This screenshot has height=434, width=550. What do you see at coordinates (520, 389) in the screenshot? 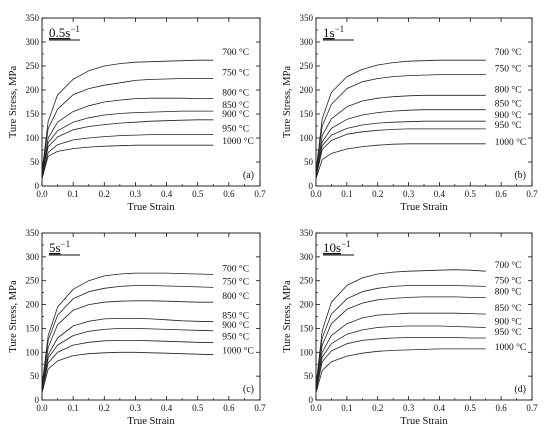
I see `panel-tag: (d)` at bounding box center [520, 389].